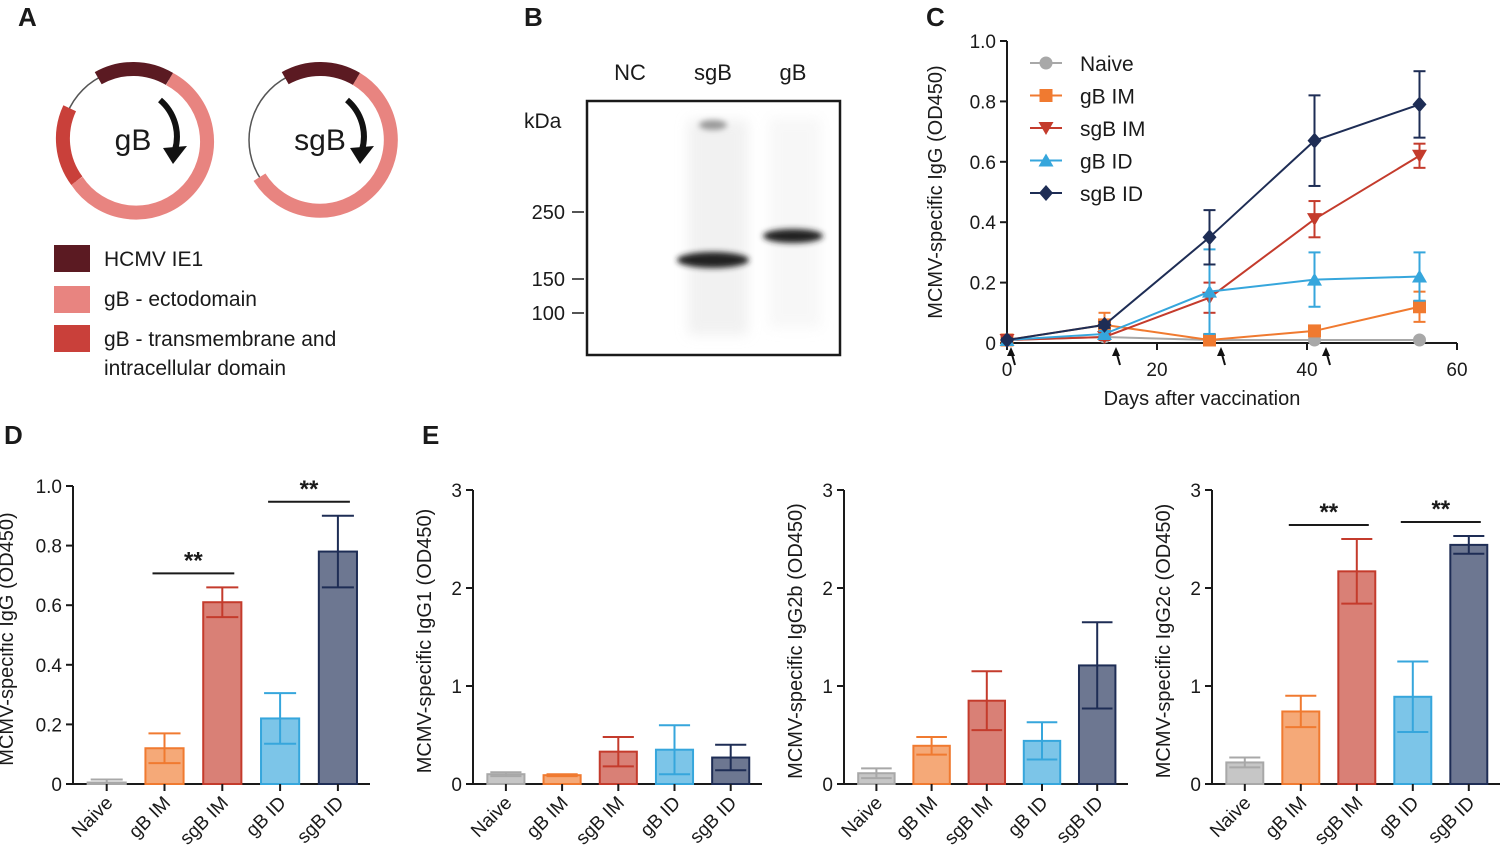 The width and height of the screenshot is (1512, 864). Describe the element at coordinates (1306, 370) in the screenshot. I see `x-tick-label: 40` at that location.